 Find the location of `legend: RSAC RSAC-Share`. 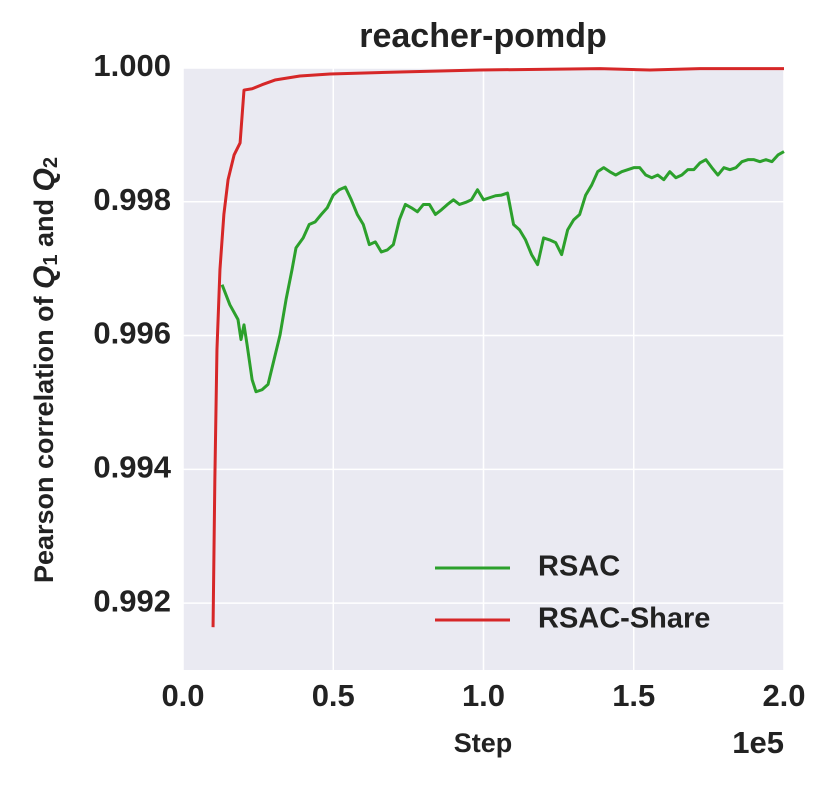

legend: RSAC RSAC-Share is located at coordinates (572, 593).